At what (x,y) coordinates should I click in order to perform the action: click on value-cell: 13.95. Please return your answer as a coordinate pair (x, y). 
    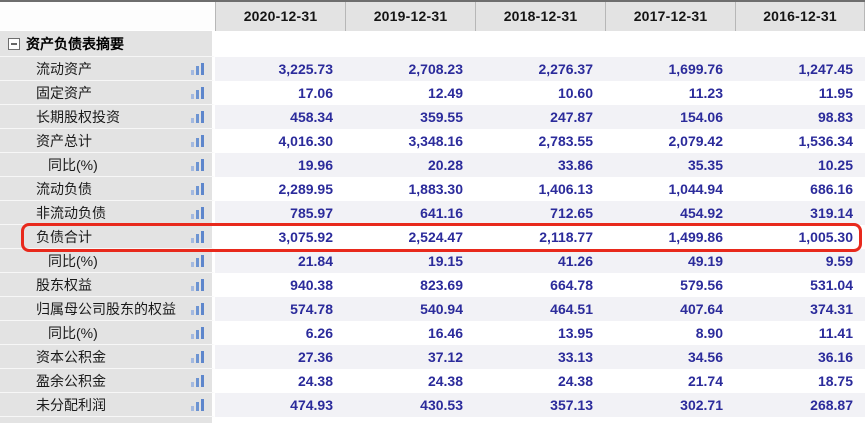
    Looking at the image, I should click on (575, 333).